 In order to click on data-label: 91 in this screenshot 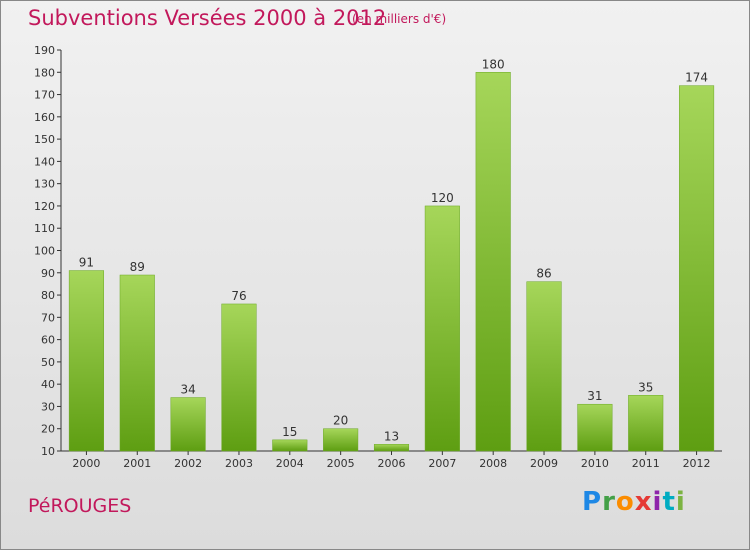, I will do `click(86, 263)`.